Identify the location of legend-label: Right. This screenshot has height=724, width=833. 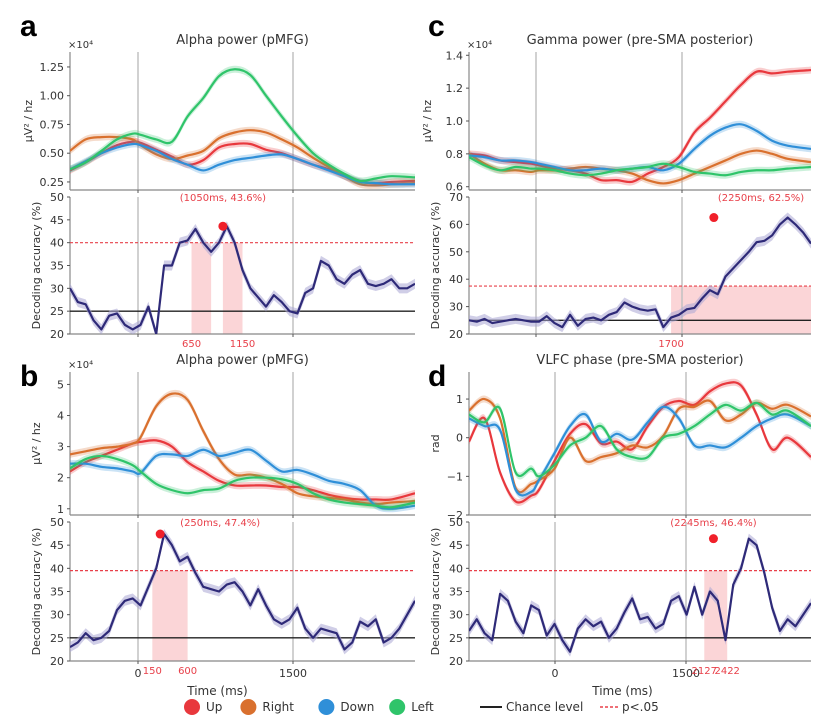
(278, 707).